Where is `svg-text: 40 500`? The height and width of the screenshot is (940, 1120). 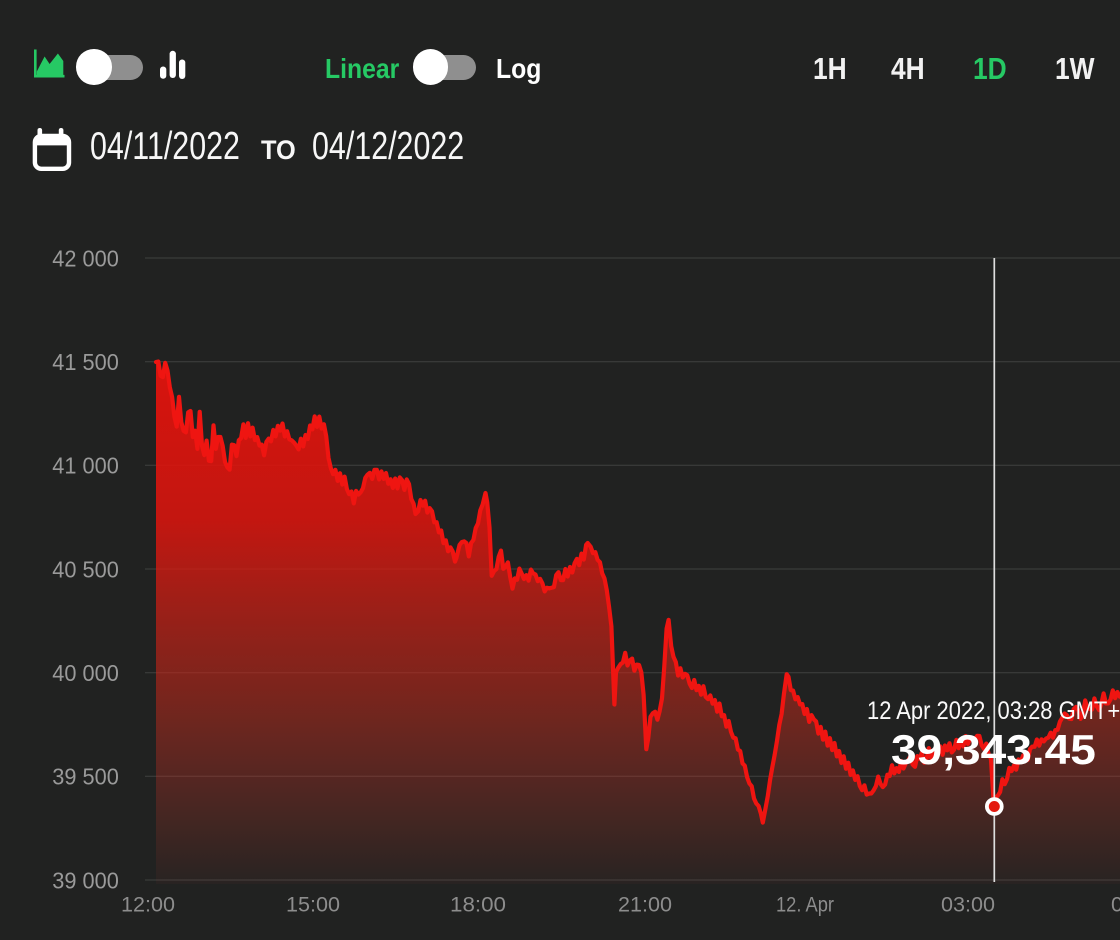 svg-text: 40 500 is located at coordinates (85, 569).